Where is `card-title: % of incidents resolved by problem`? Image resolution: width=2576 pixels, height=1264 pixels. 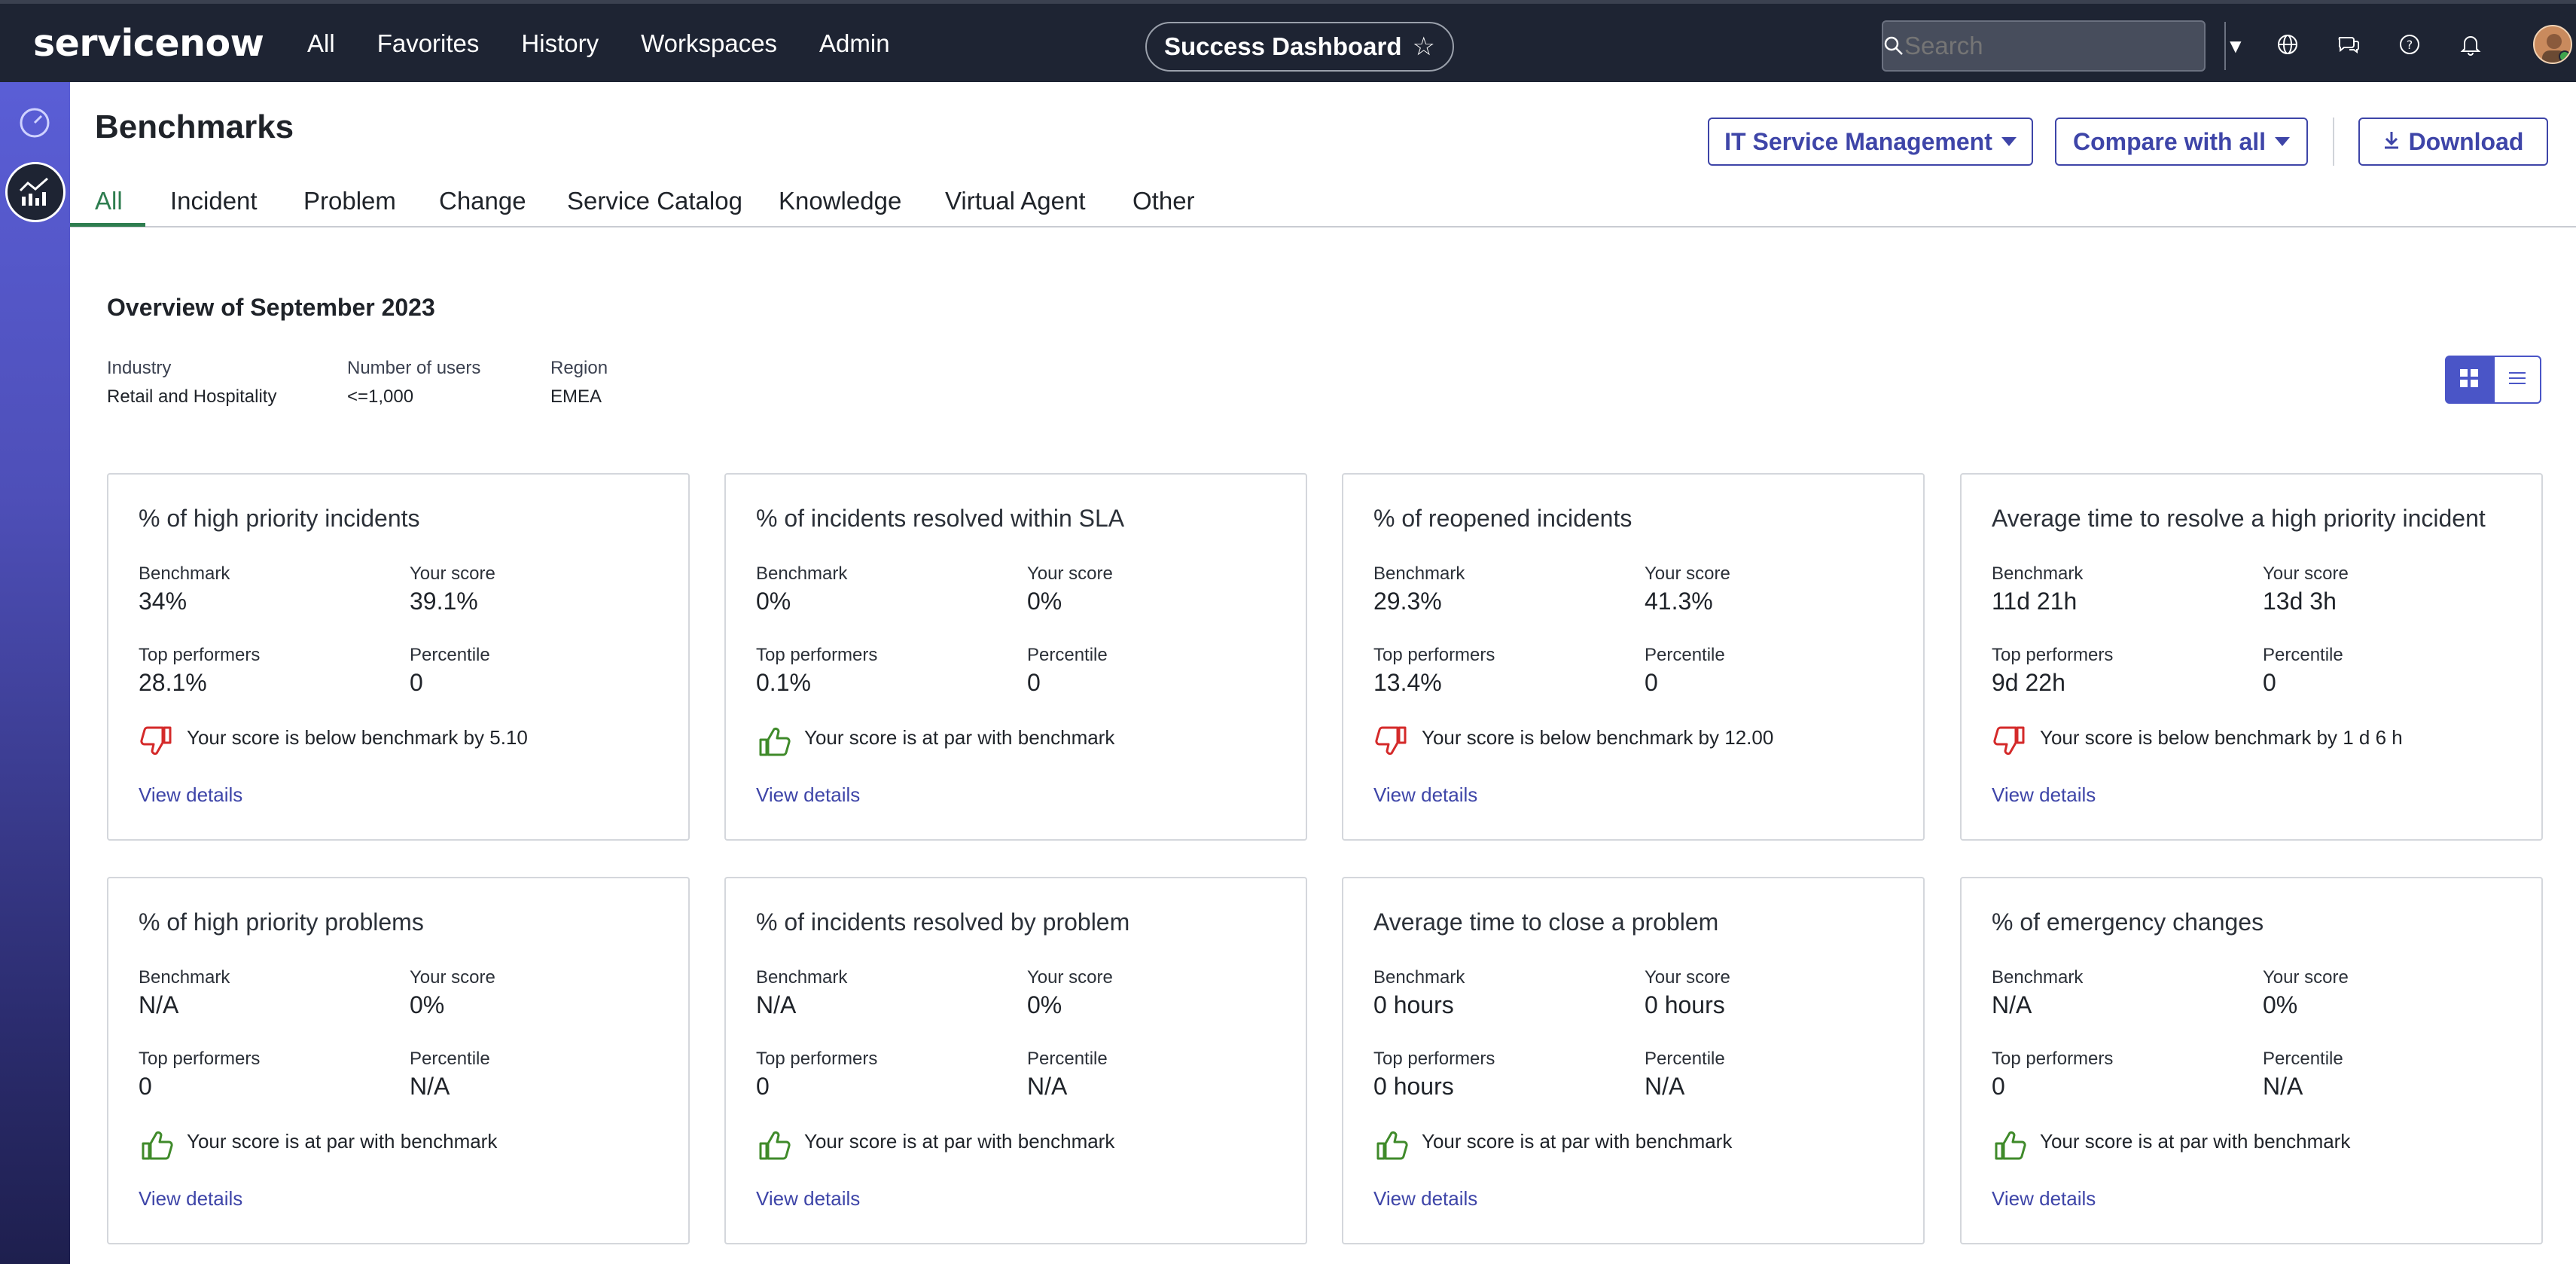 card-title: % of incidents resolved by problem is located at coordinates (943, 922).